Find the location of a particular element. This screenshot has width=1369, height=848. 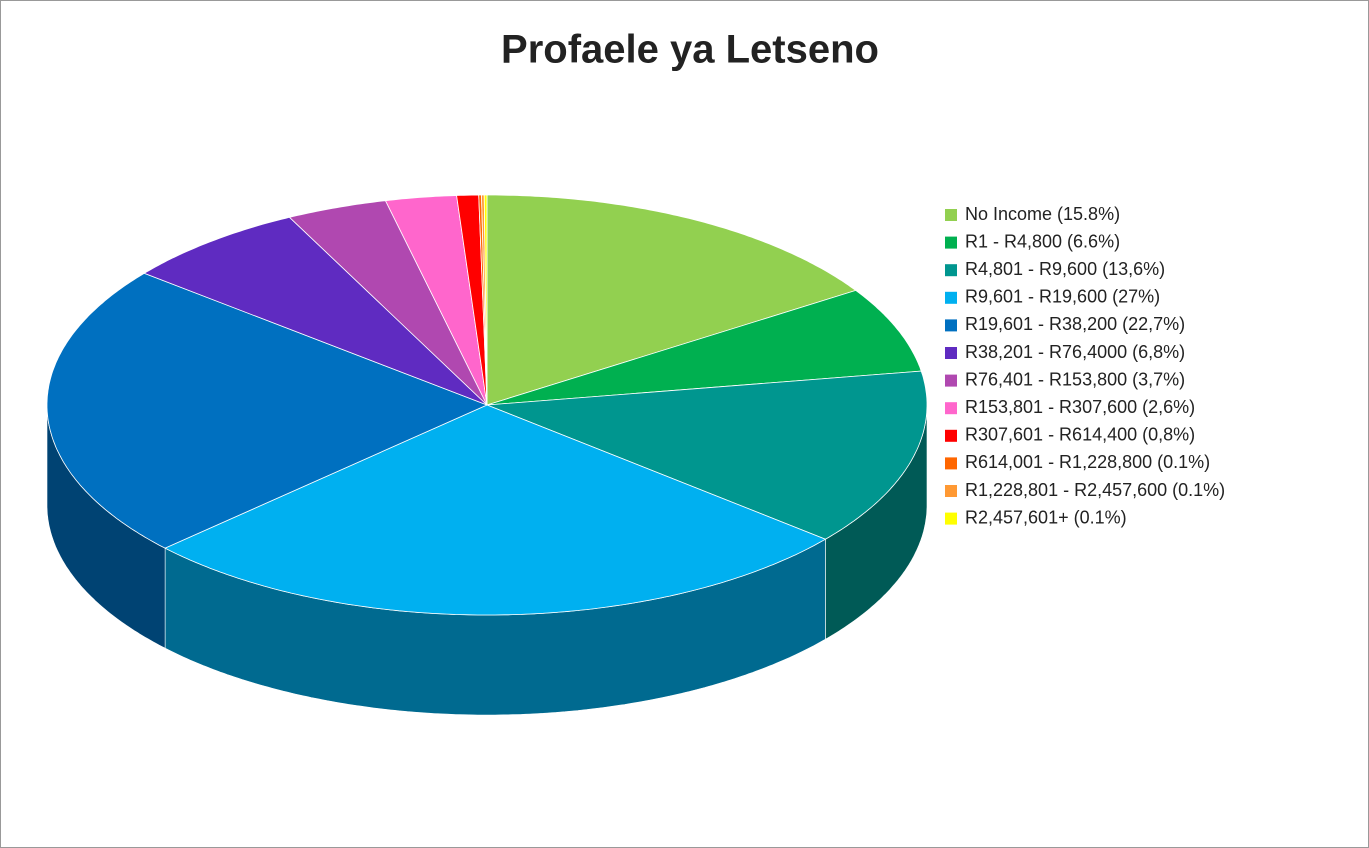

legend-label: R9,601 - R19,600 (27%) is located at coordinates (1062, 297).